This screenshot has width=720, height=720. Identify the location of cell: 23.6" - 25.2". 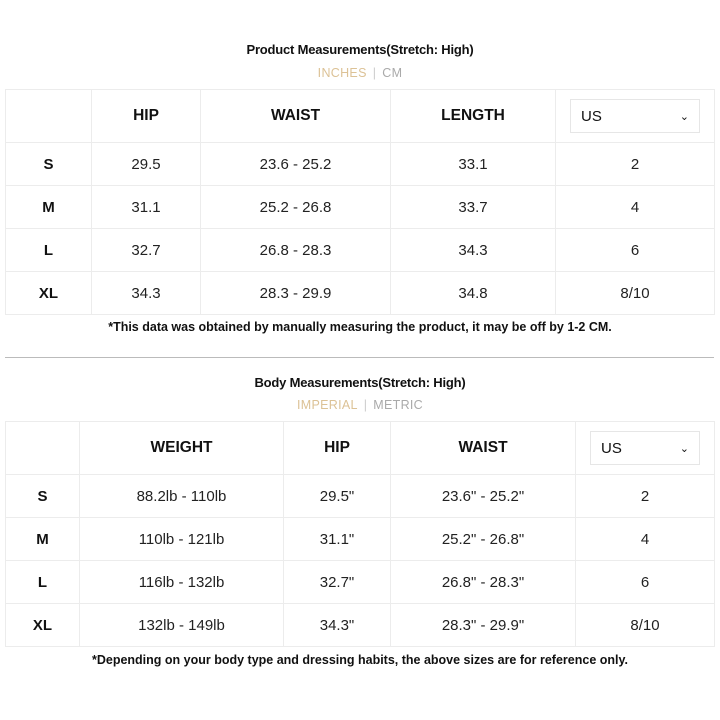
(483, 496).